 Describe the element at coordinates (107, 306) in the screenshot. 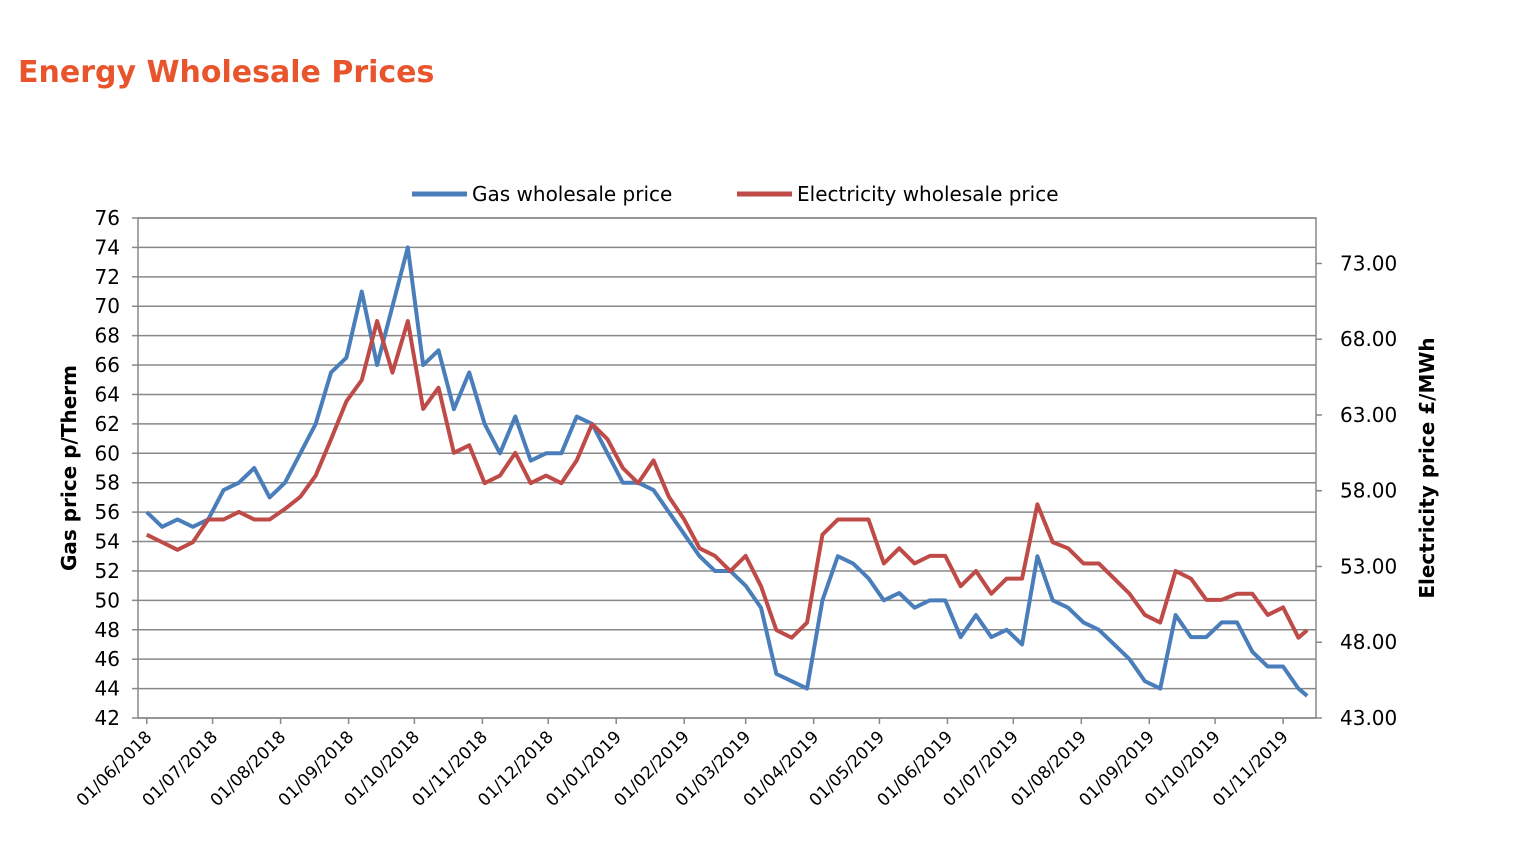

I see `y-tick-label: 70` at that location.